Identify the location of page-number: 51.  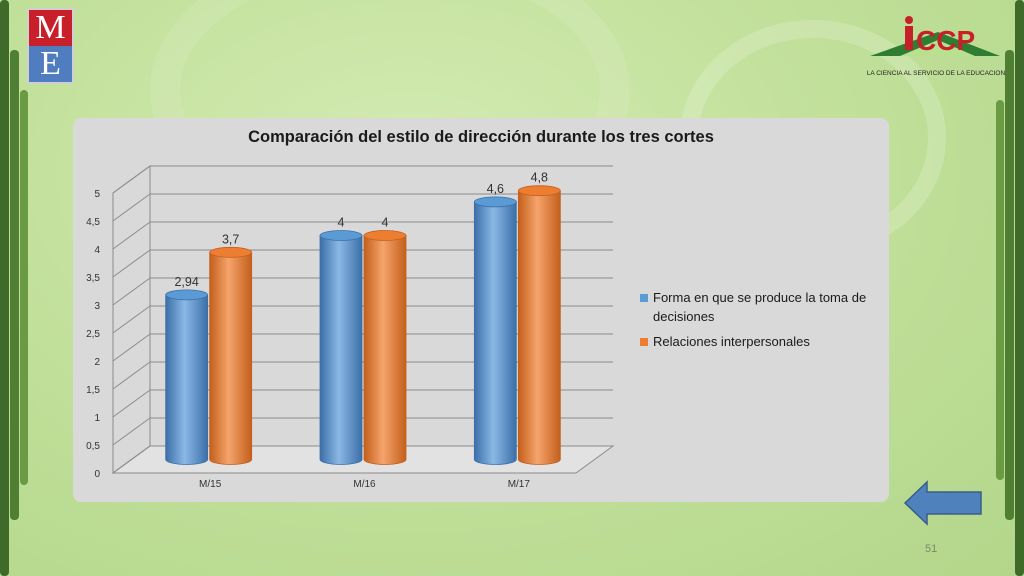
(931, 549).